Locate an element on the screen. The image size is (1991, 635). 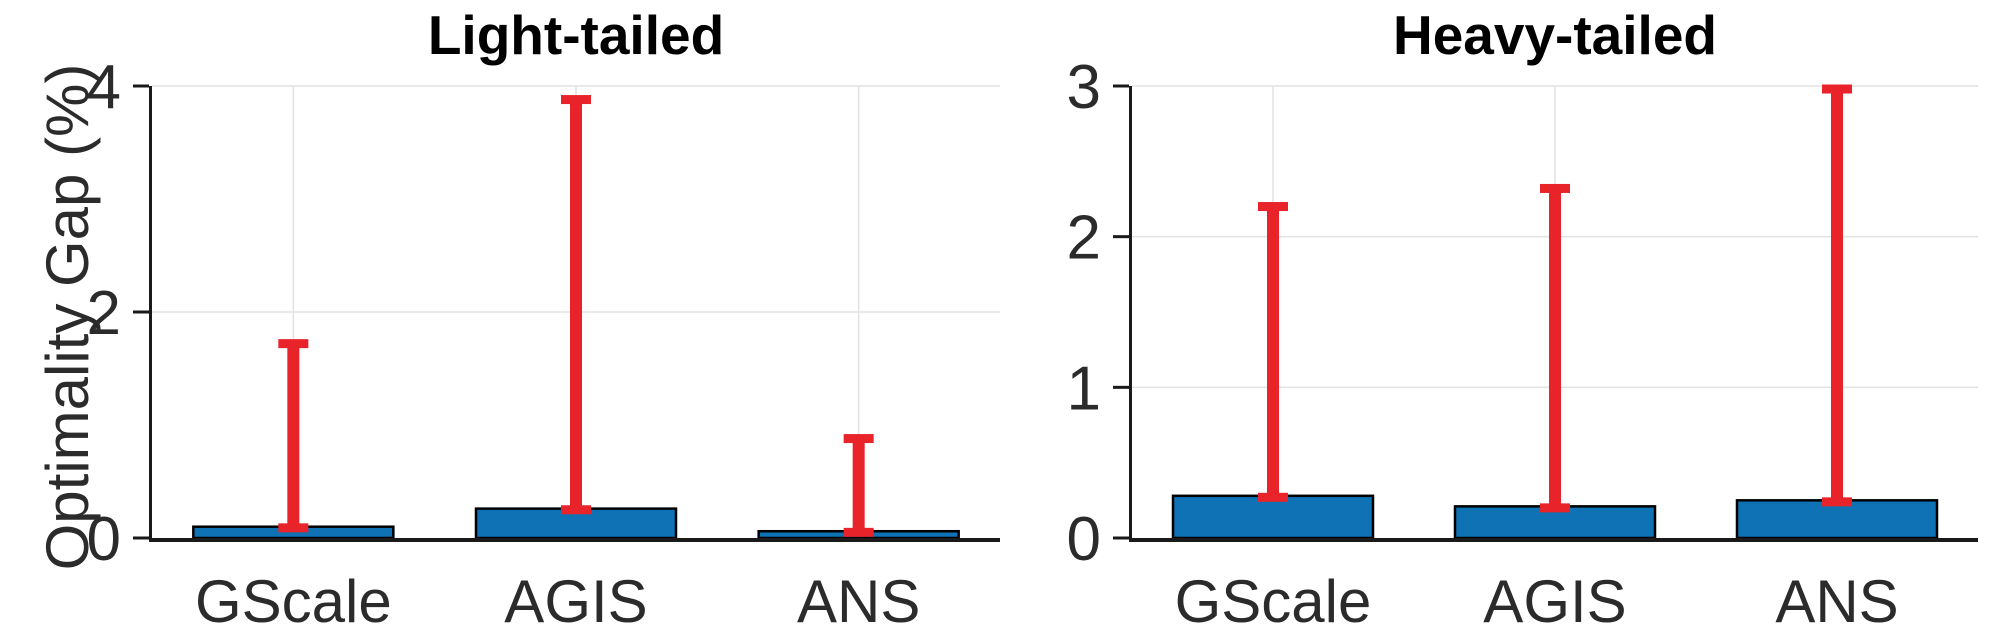
y-tick-label: 3 is located at coordinates (1084, 87).